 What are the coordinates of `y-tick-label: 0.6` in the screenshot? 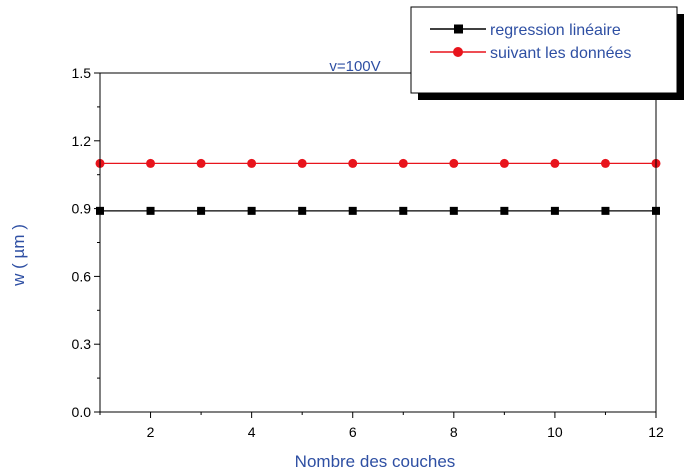 It's located at (82, 276).